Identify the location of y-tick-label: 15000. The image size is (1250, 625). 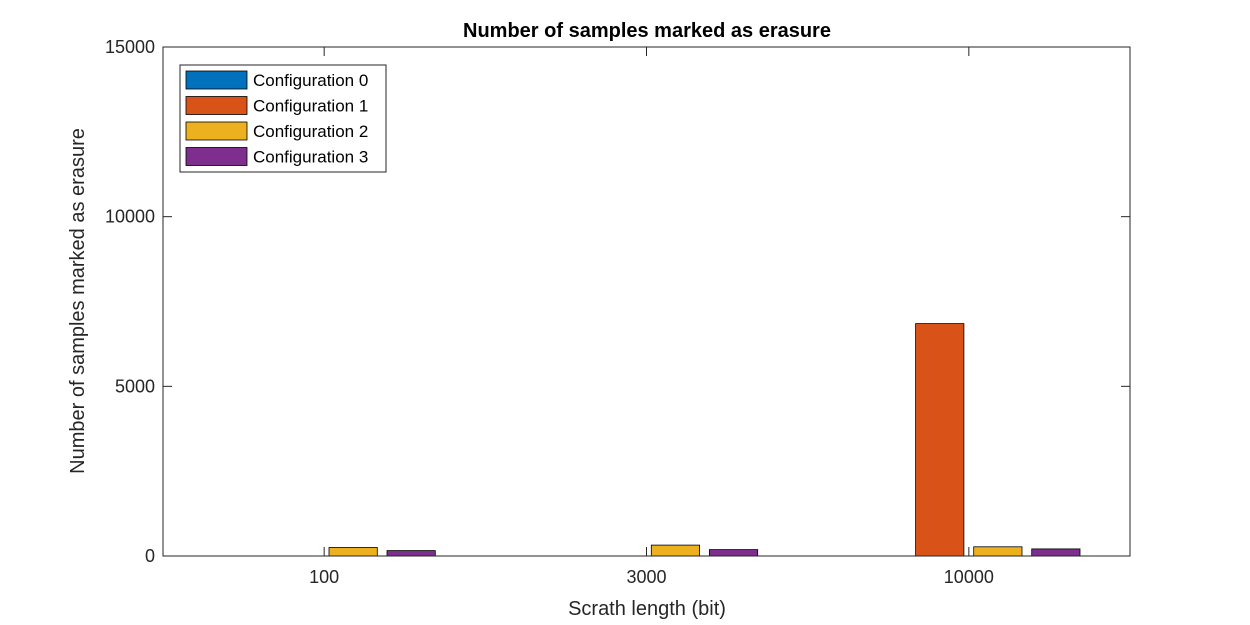
(130, 47).